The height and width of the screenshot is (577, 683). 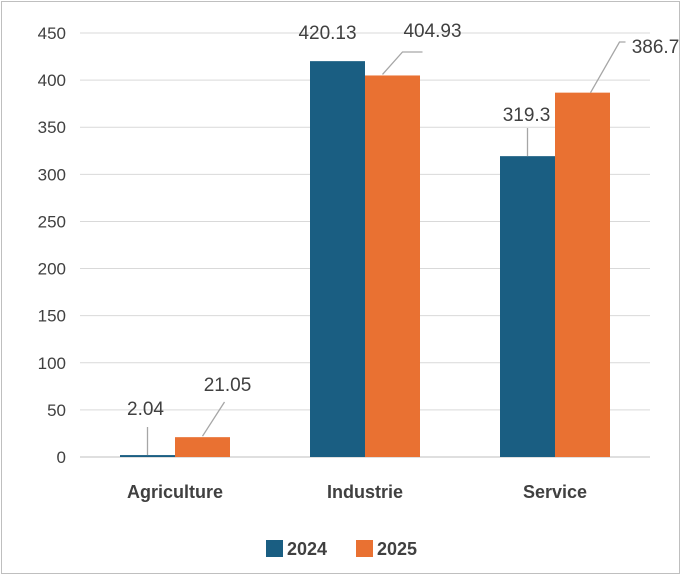 What do you see at coordinates (52, 221) in the screenshot?
I see `y-tick-label: 250` at bounding box center [52, 221].